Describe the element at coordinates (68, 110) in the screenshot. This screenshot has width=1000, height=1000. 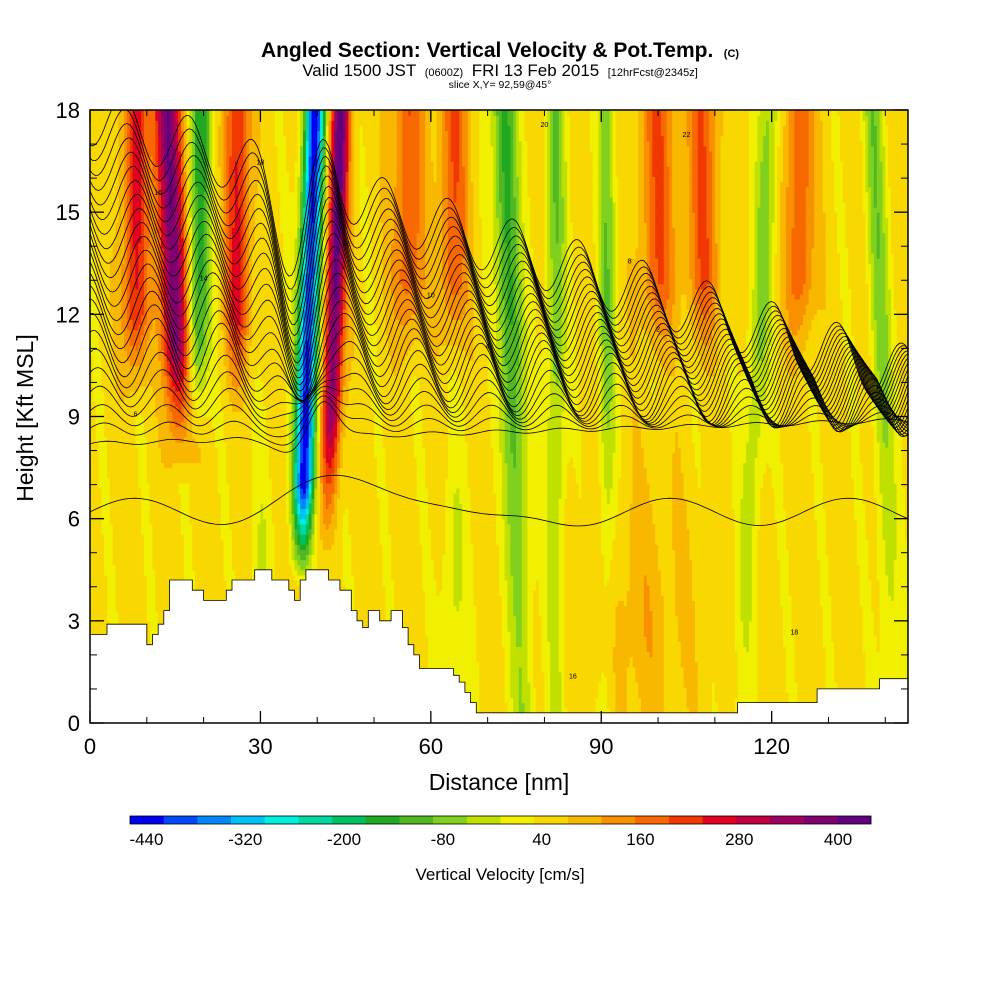
I see `y-tick-label: 18` at that location.